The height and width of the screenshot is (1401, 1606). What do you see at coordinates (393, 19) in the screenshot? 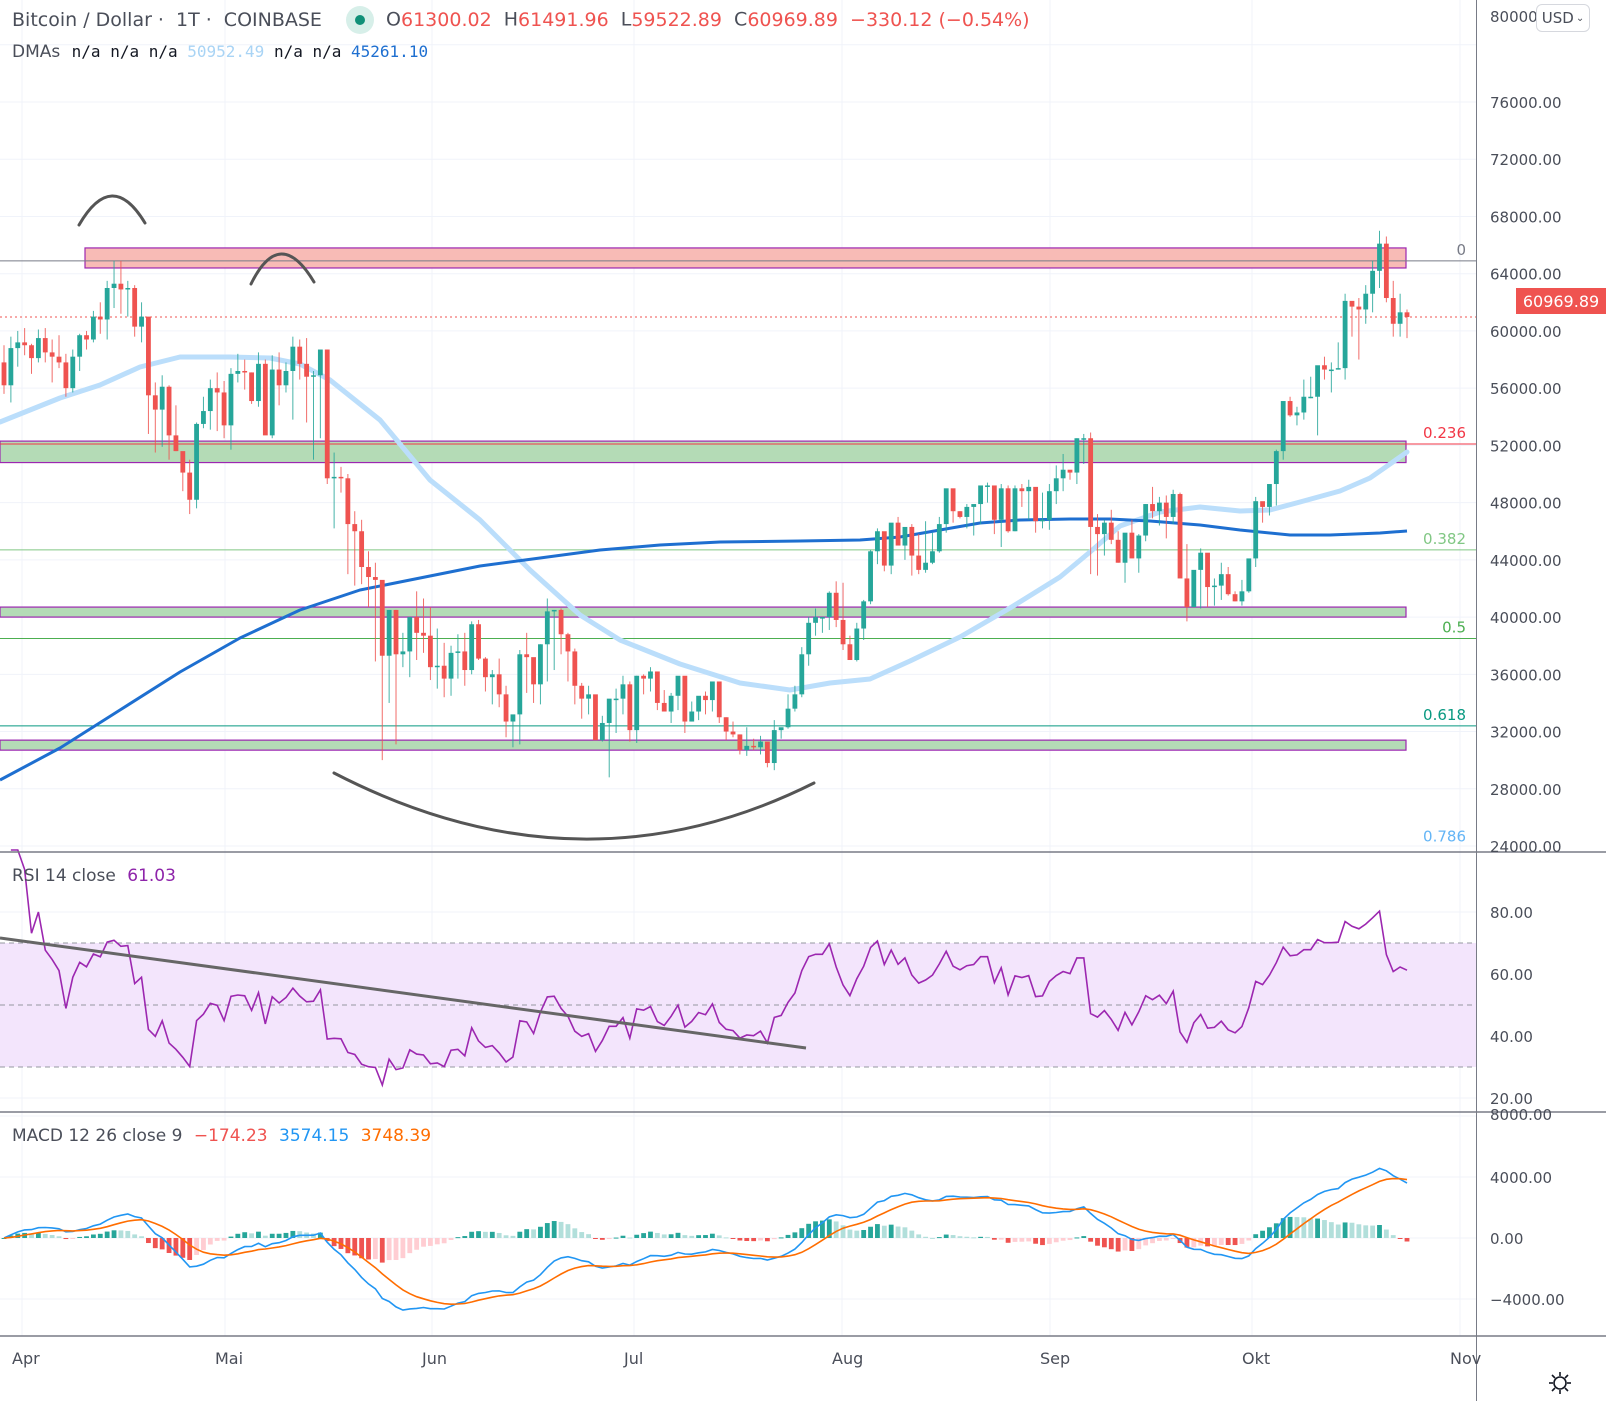
I see `open-label: O` at bounding box center [393, 19].